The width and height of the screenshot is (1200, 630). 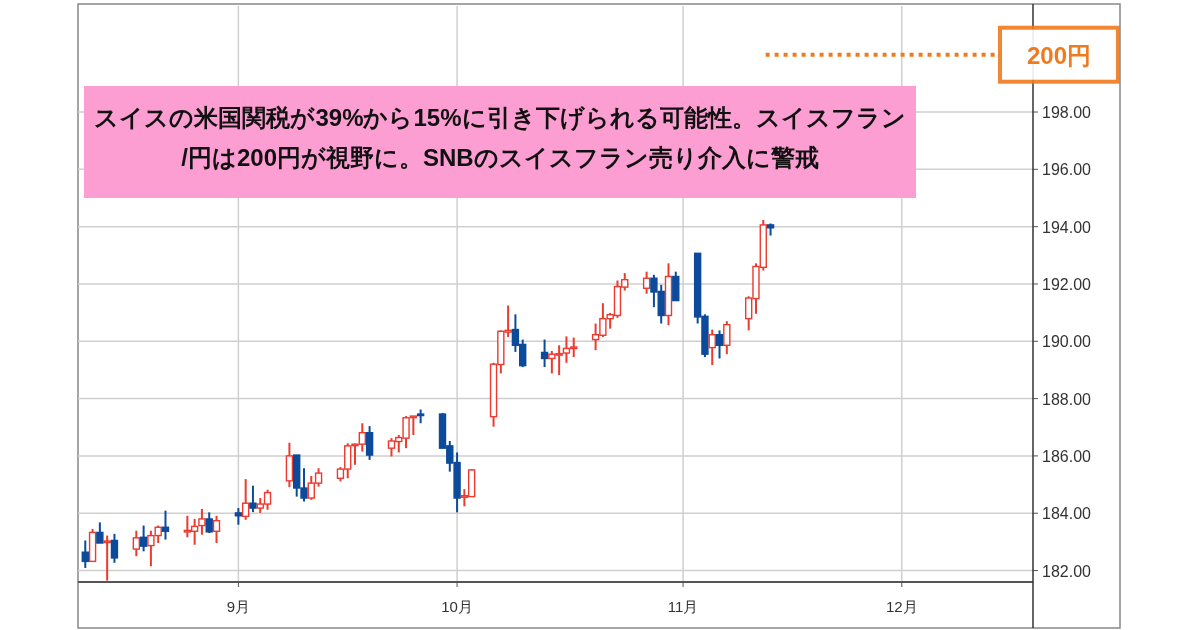 I want to click on x-tick-label: 12月, so click(x=901, y=606).